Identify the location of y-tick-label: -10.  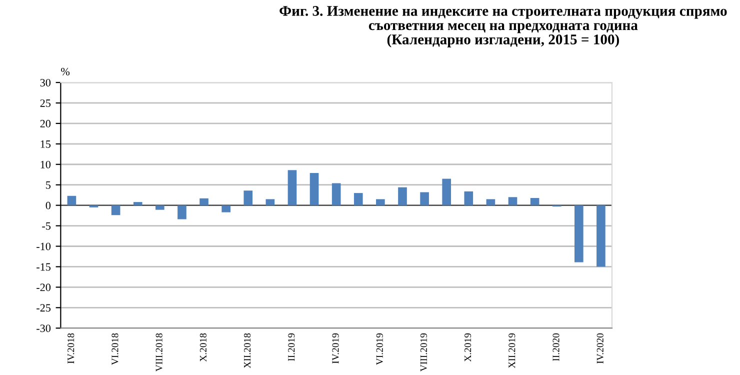
(43, 246).